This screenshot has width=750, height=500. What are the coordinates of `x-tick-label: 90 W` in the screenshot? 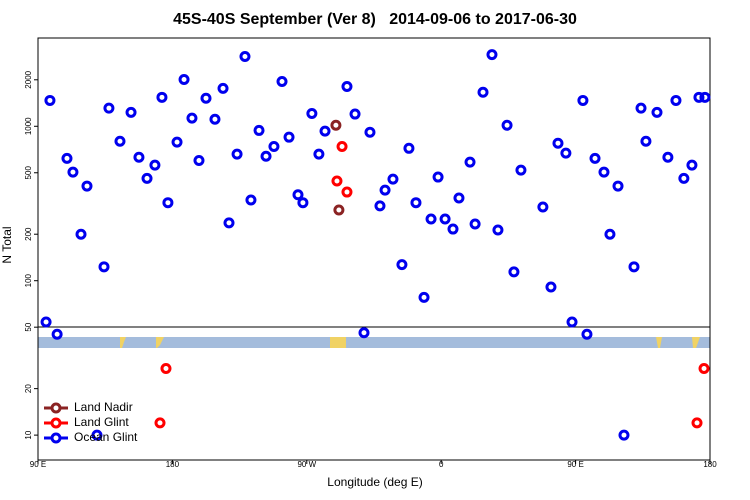 It's located at (306, 464).